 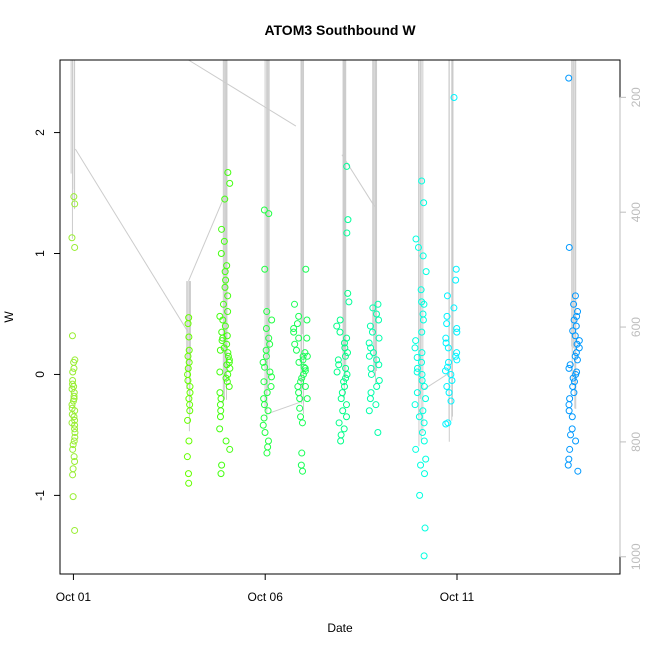 What do you see at coordinates (636, 442) in the screenshot?
I see `right-tick-label: 800` at bounding box center [636, 442].